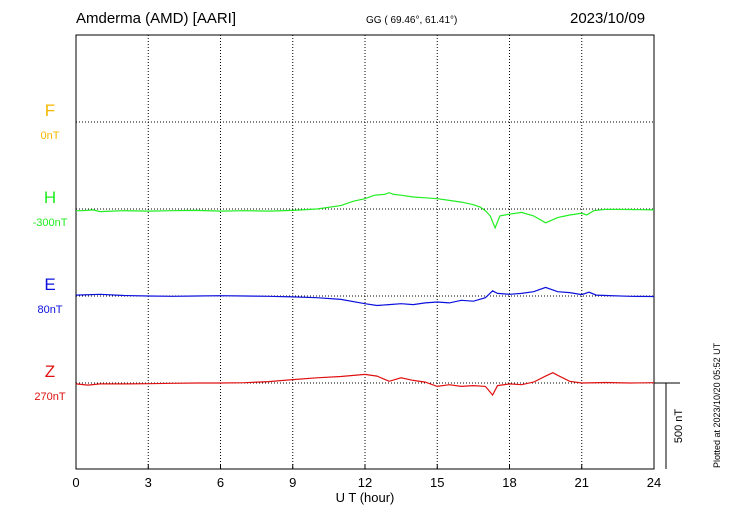  Describe the element at coordinates (75, 482) in the screenshot. I see `x-tick-label: 0` at that location.